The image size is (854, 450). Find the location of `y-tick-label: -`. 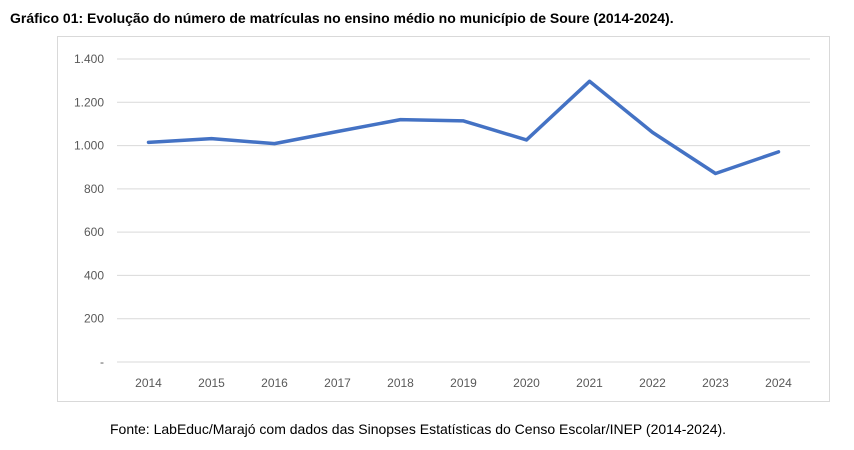

y-tick-label: - is located at coordinates (102, 362).